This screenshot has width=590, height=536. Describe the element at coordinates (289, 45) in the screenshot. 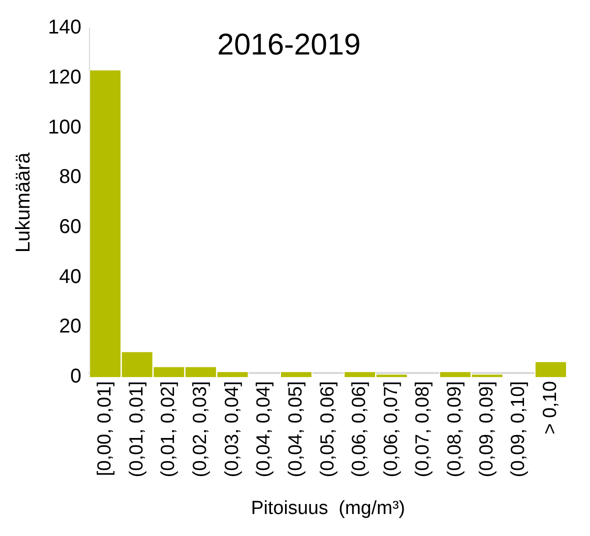

I see `chart-title: 2016-2019` at that location.